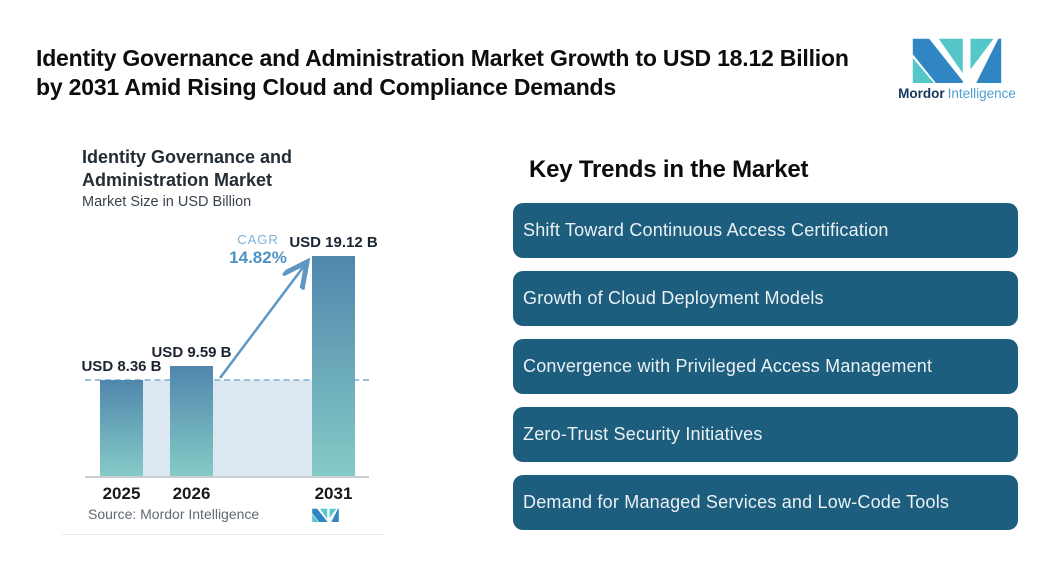  Describe the element at coordinates (121, 366) in the screenshot. I see `bar-value-label-2025: USD 8.36 B` at that location.